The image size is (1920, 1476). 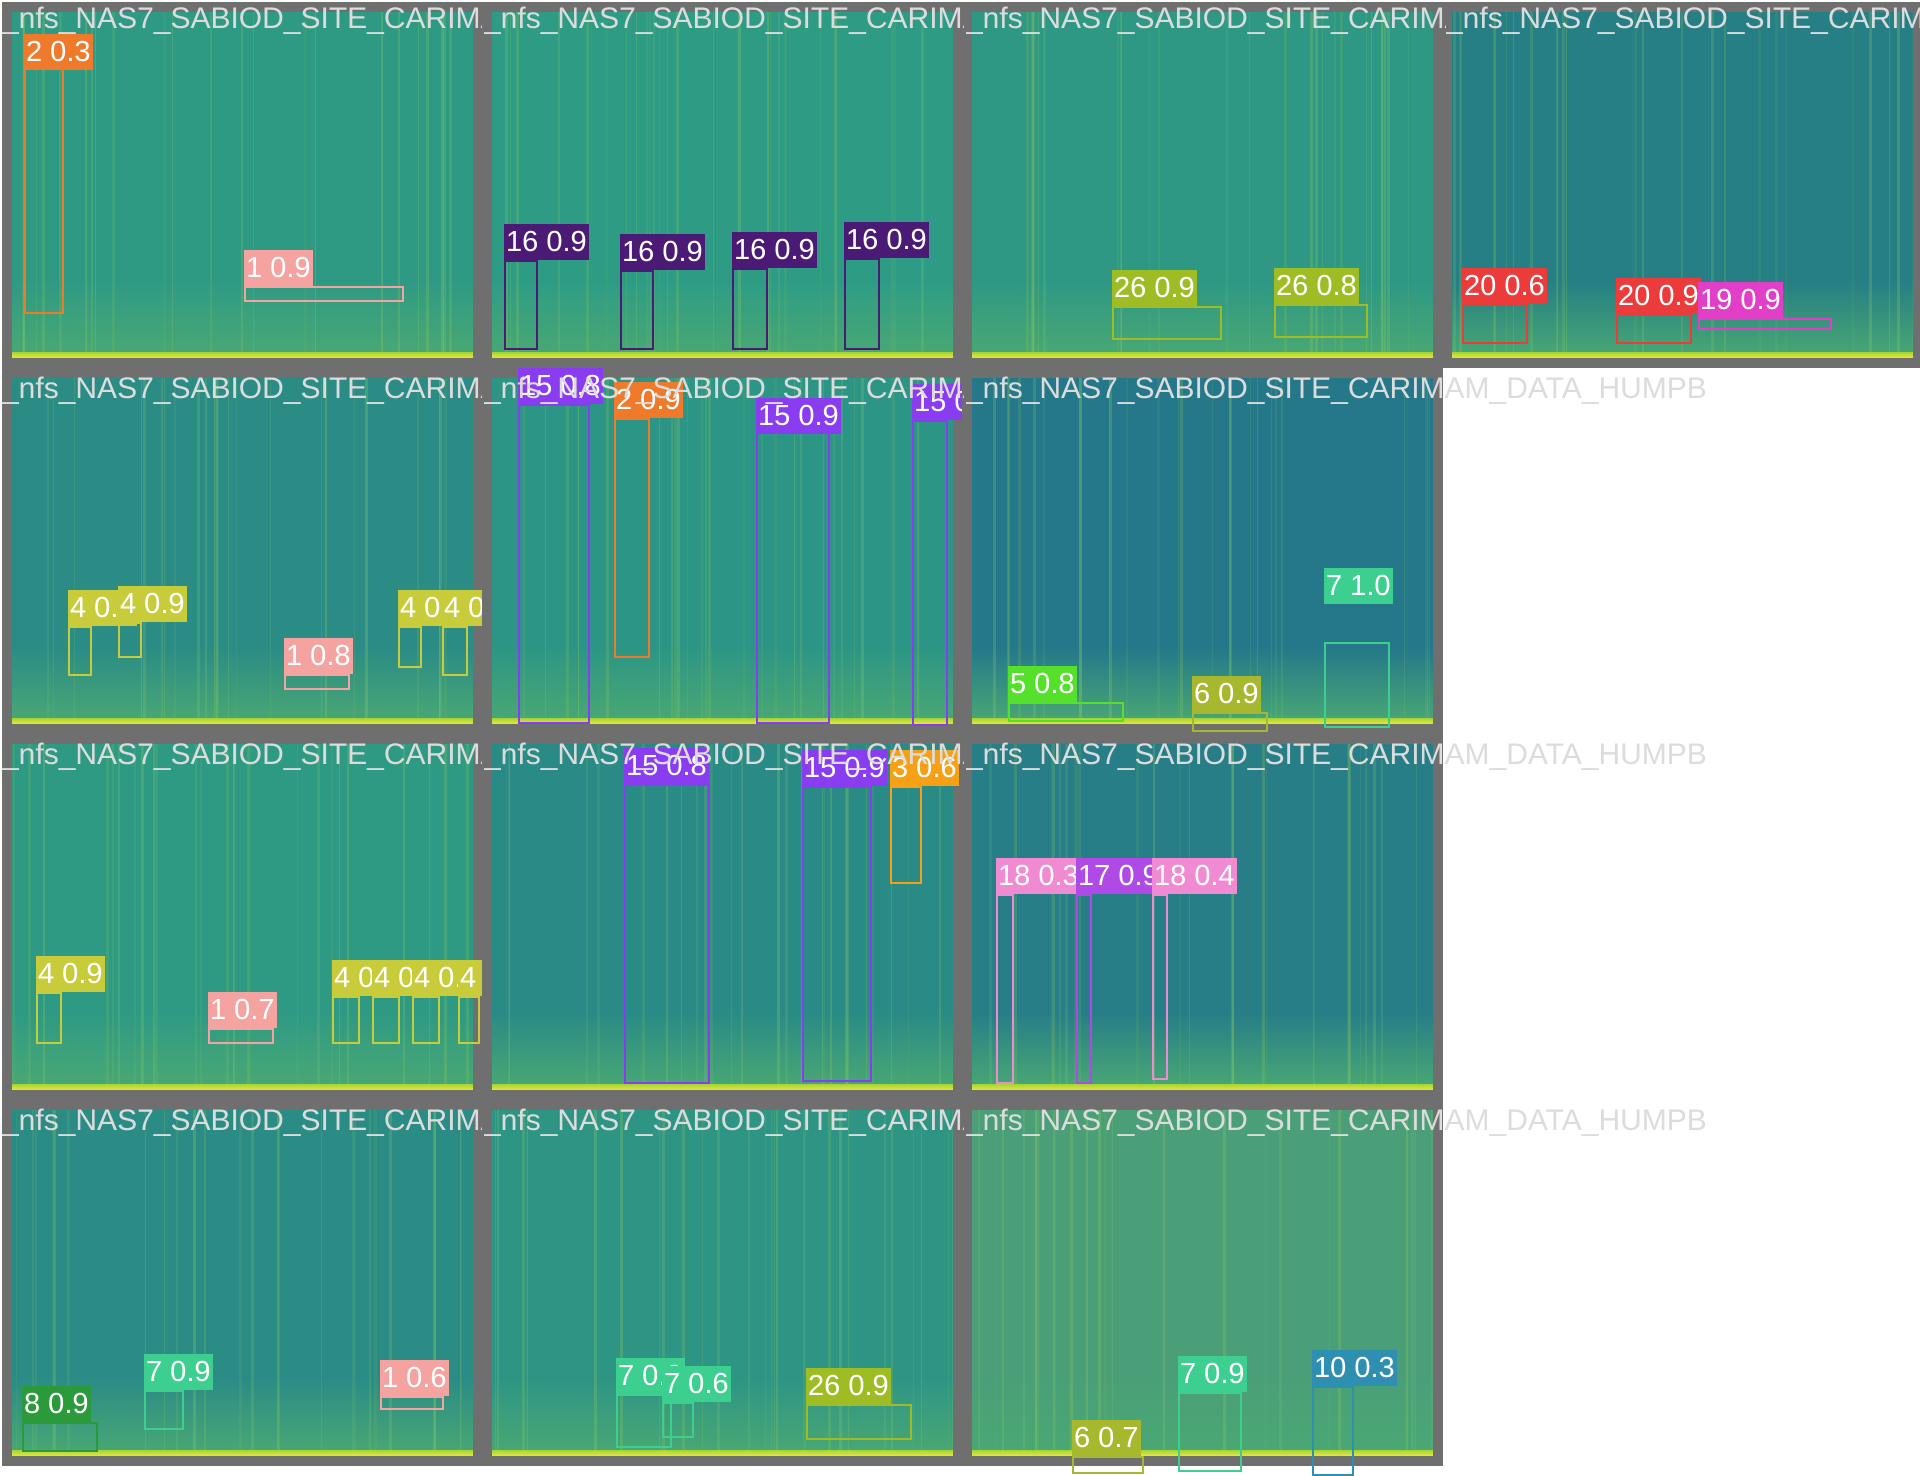 I want to click on detection-label: 17 0.9, so click(x=1118, y=876).